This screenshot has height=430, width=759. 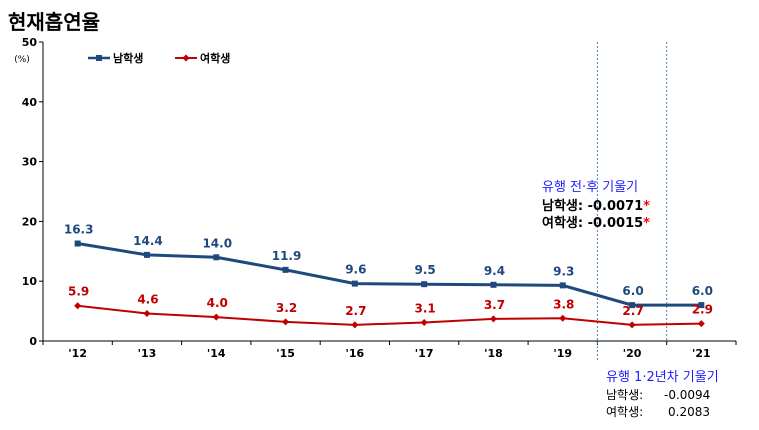 What do you see at coordinates (592, 206) in the screenshot?
I see `annotation-male-slope: 남학생: -0.0071` at bounding box center [592, 206].